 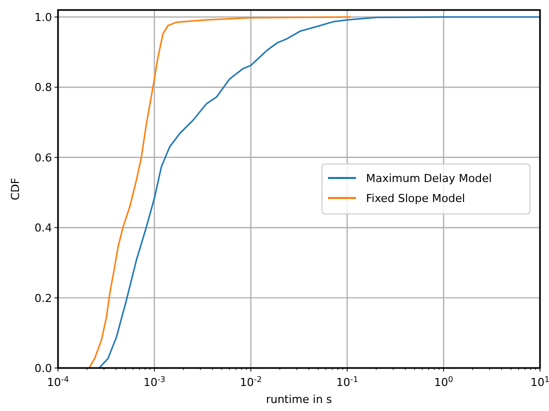 What do you see at coordinates (43, 228) in the screenshot?
I see `y-tick-label: 0.4` at bounding box center [43, 228].